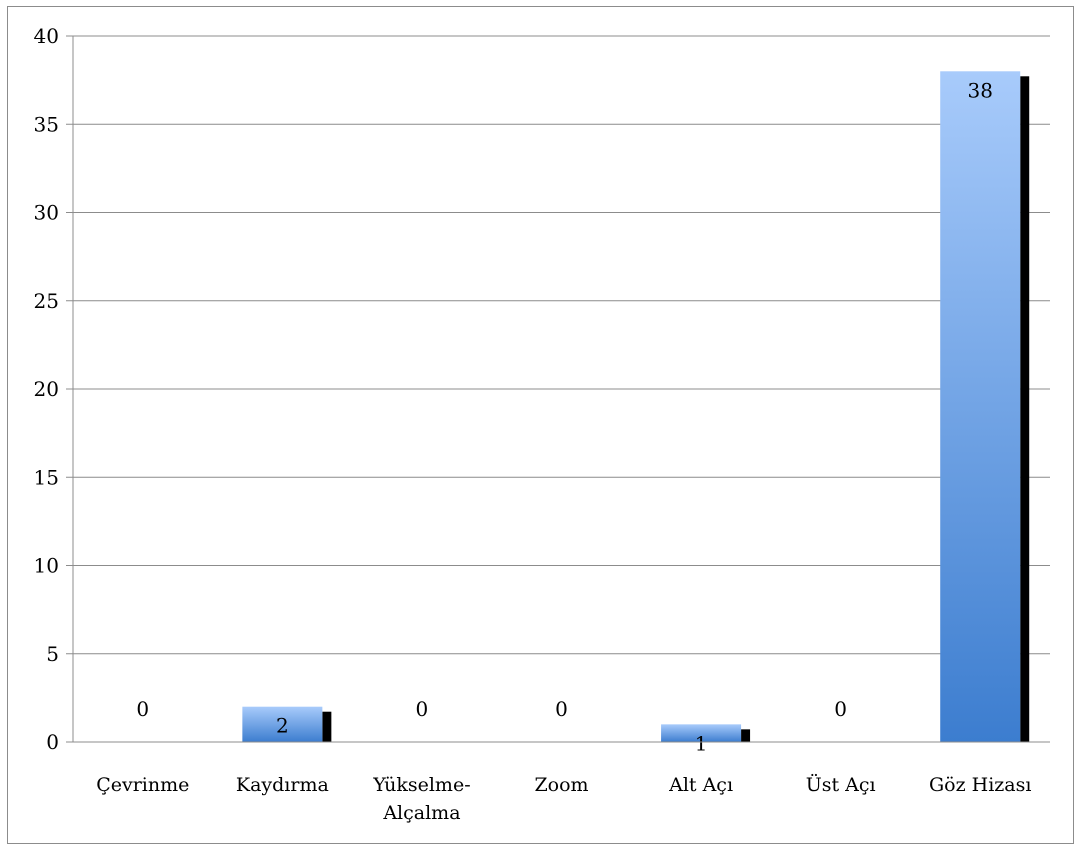 The image size is (1082, 852). What do you see at coordinates (979, 90) in the screenshot?
I see `data-label: 38` at bounding box center [979, 90].